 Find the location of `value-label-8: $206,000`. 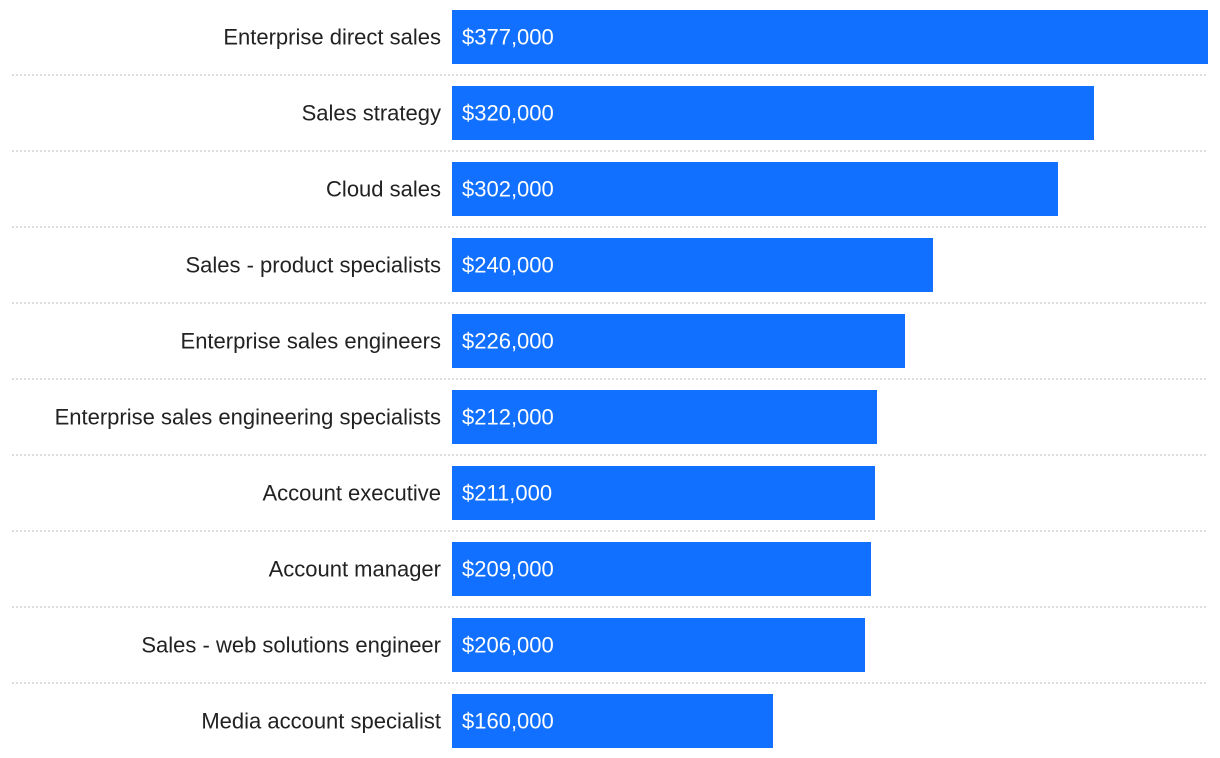

value-label-8: $206,000 is located at coordinates (508, 645).